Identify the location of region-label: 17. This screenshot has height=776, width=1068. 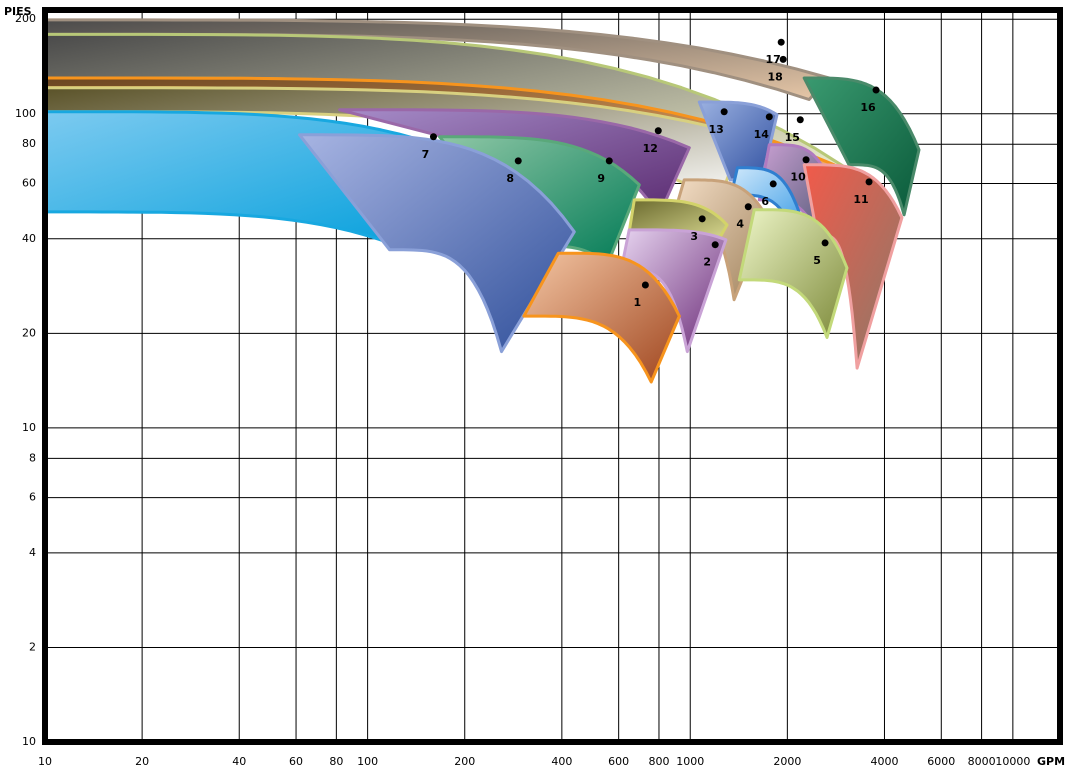
(773, 59).